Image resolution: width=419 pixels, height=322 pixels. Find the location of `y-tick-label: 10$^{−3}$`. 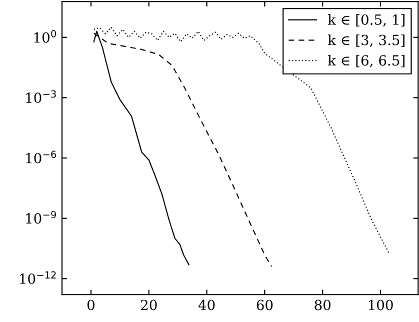

y-tick-label: 10$^{−3}$ is located at coordinates (41, 97).